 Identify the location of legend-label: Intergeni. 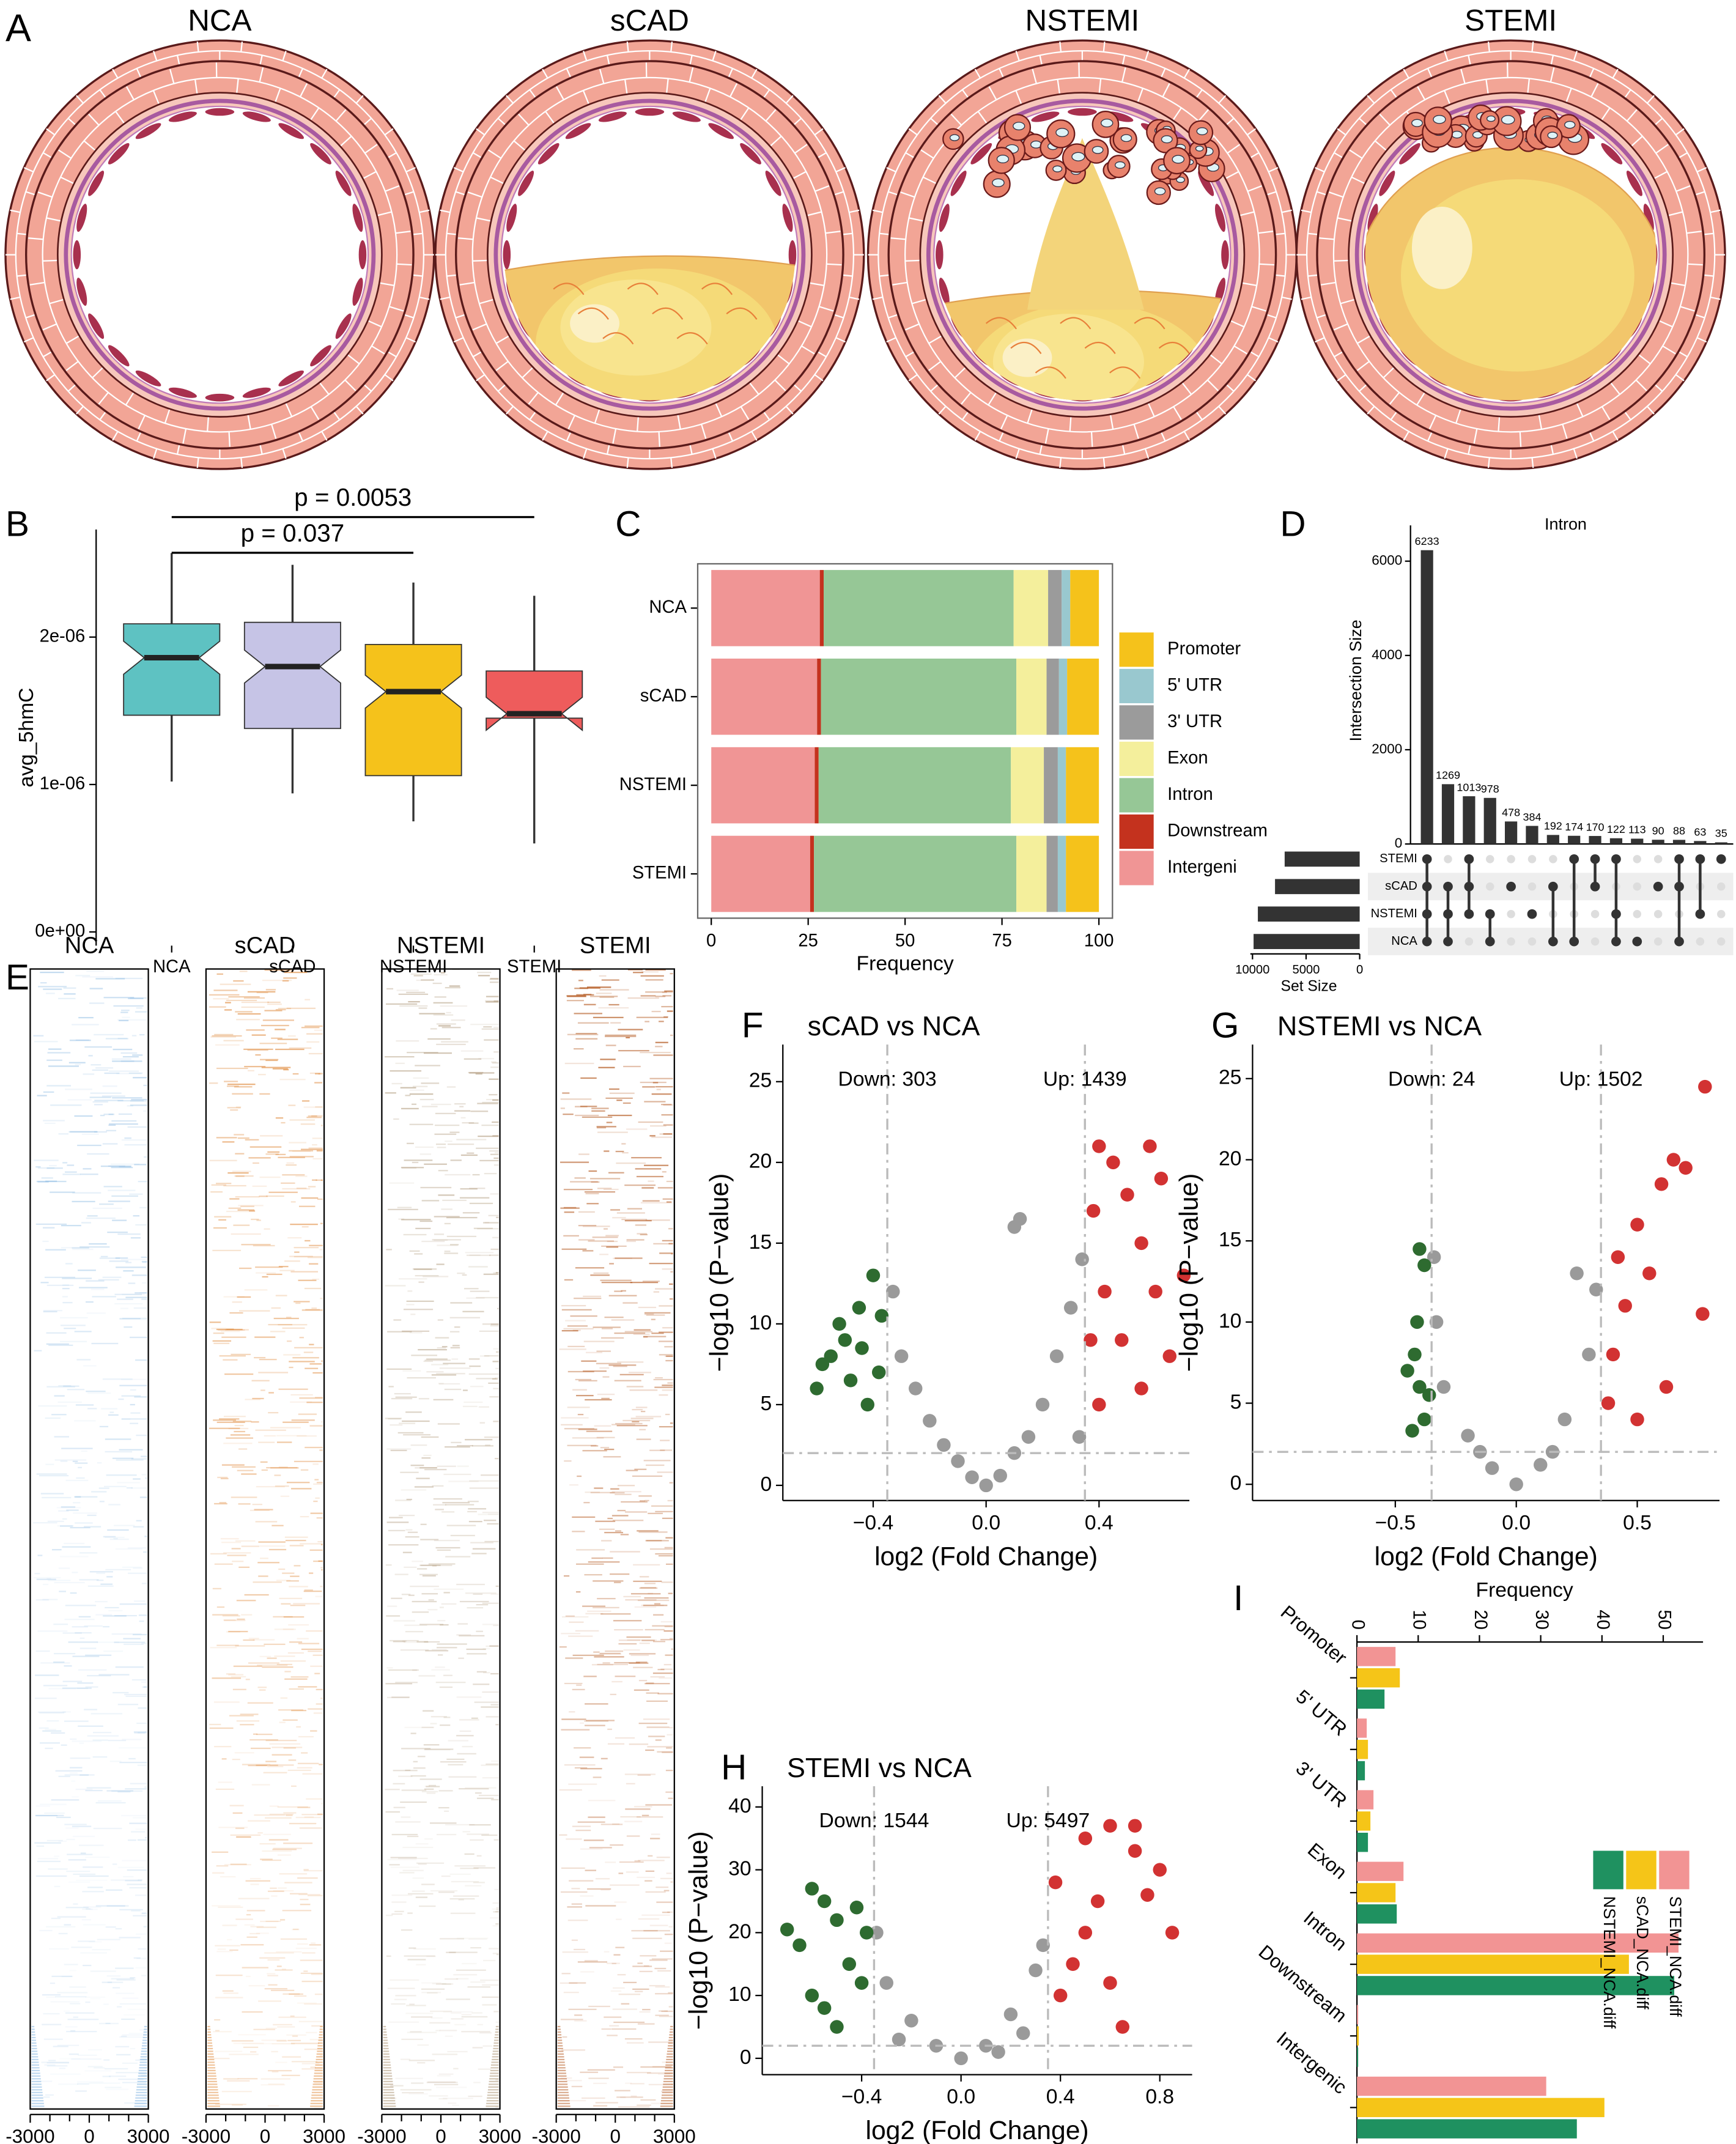
(1202, 867).